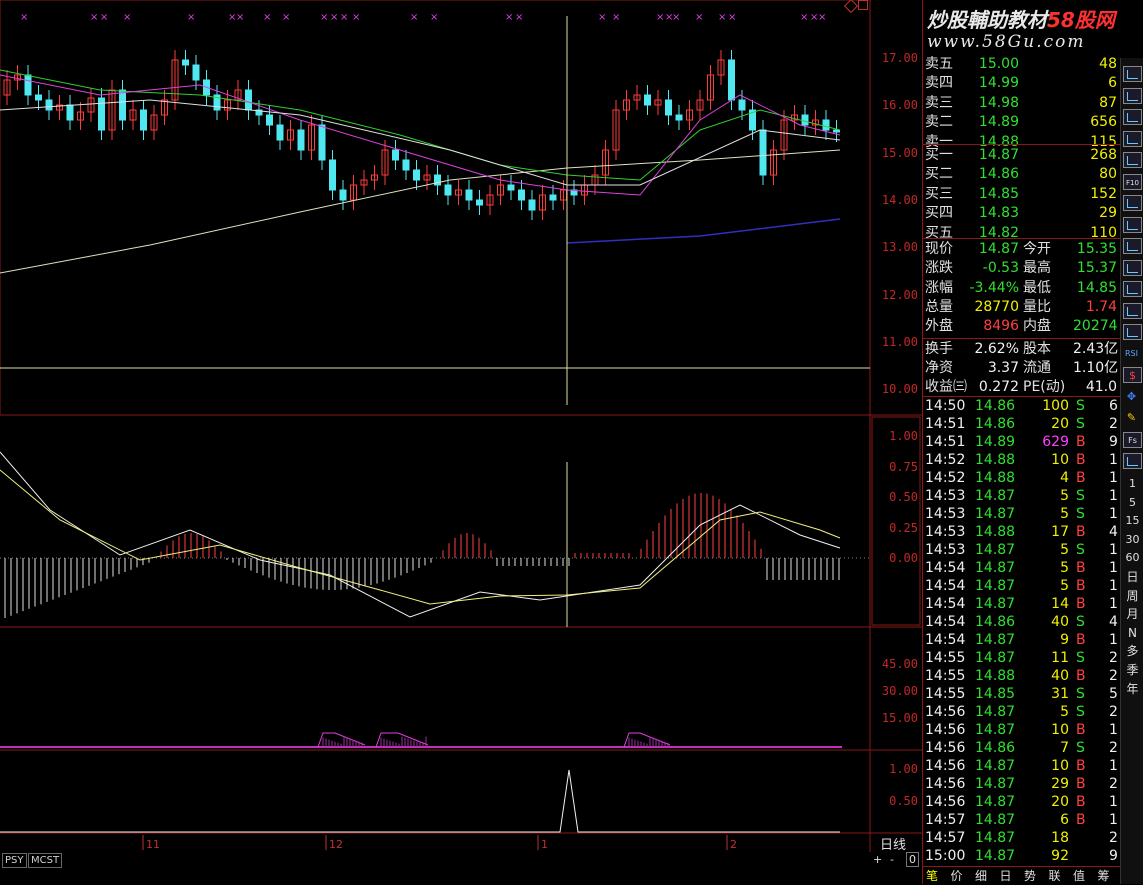 Image resolution: width=1143 pixels, height=885 pixels. Describe the element at coordinates (1064, 496) in the screenshot. I see `tick-volume: 5` at that location.